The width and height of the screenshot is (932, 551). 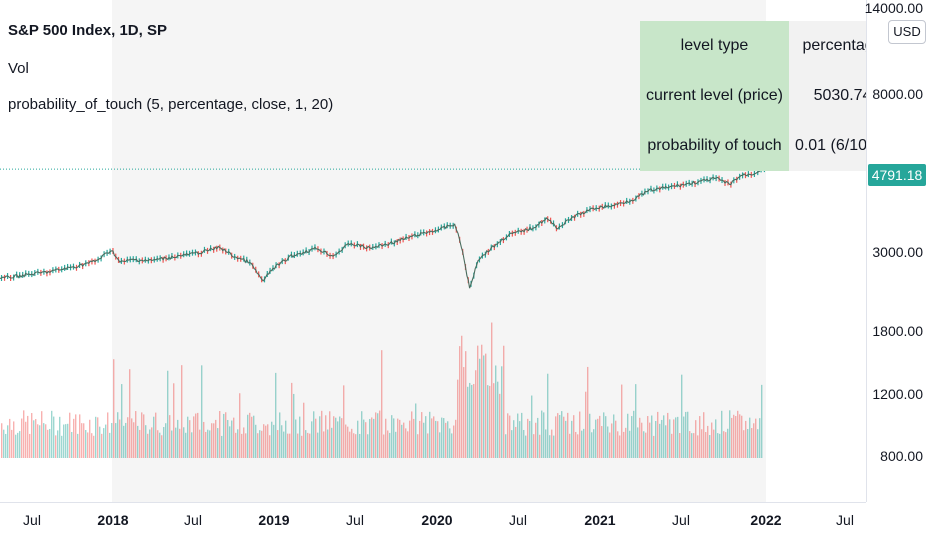 I want to click on y-tick-label: 1800.00, so click(x=897, y=331).